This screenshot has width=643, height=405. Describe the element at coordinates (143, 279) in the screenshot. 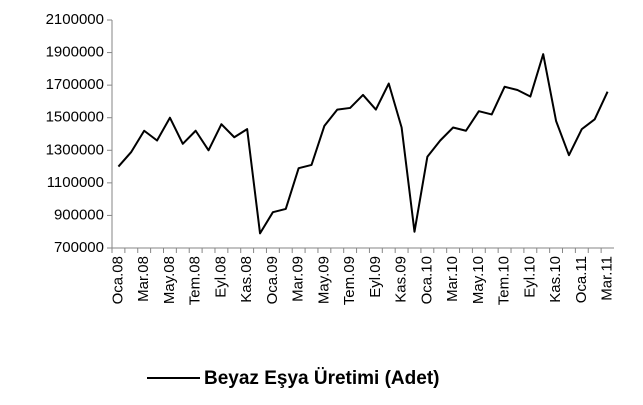

I see `x-tick-label: Mar.08` at that location.